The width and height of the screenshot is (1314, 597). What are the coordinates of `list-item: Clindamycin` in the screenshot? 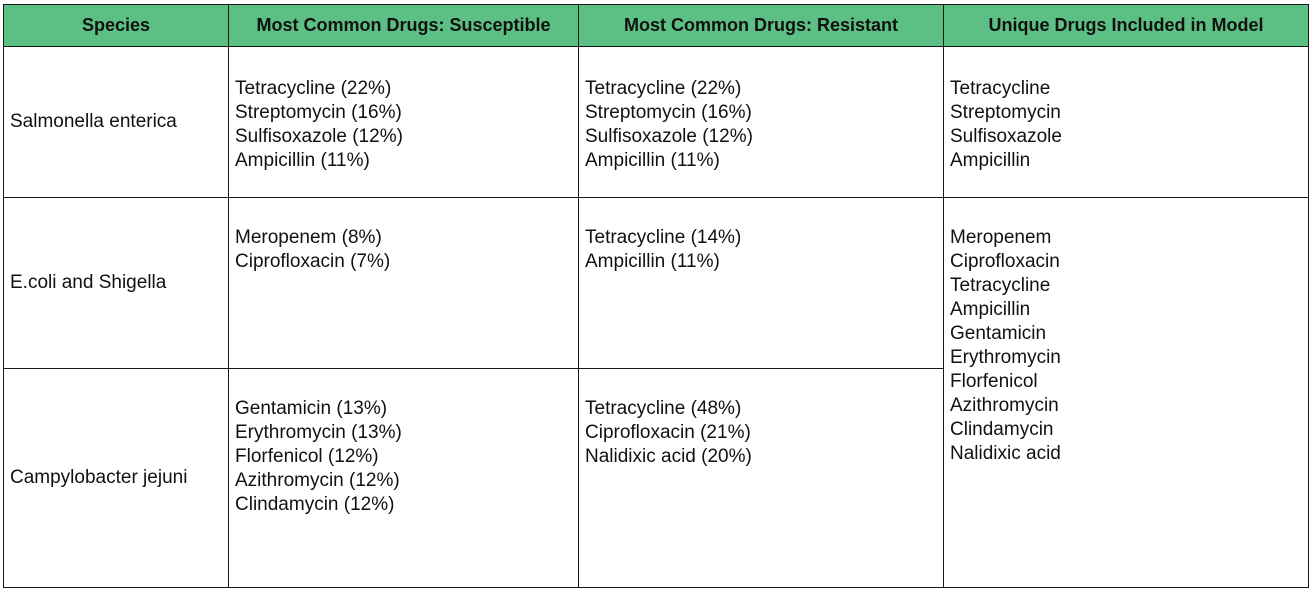 It's located at (1002, 429).